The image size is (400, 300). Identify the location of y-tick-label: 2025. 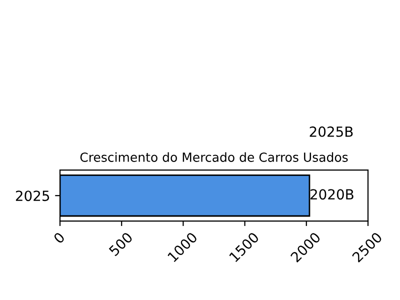
(33, 196).